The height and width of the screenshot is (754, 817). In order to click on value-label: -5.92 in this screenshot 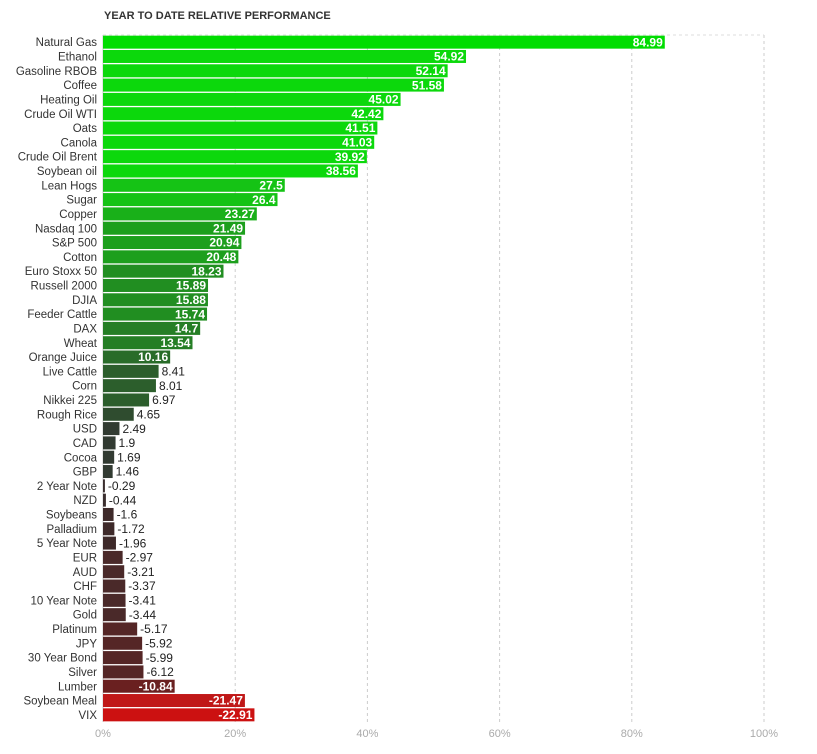, I will do `click(159, 643)`.